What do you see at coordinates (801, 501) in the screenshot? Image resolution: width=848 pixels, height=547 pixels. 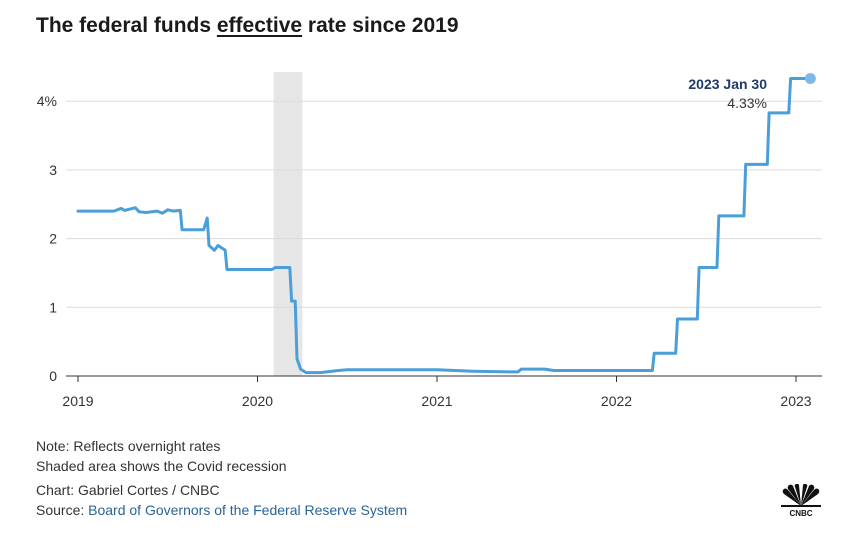 I see `cnbc-peacock-icon: CNBC` at bounding box center [801, 501].